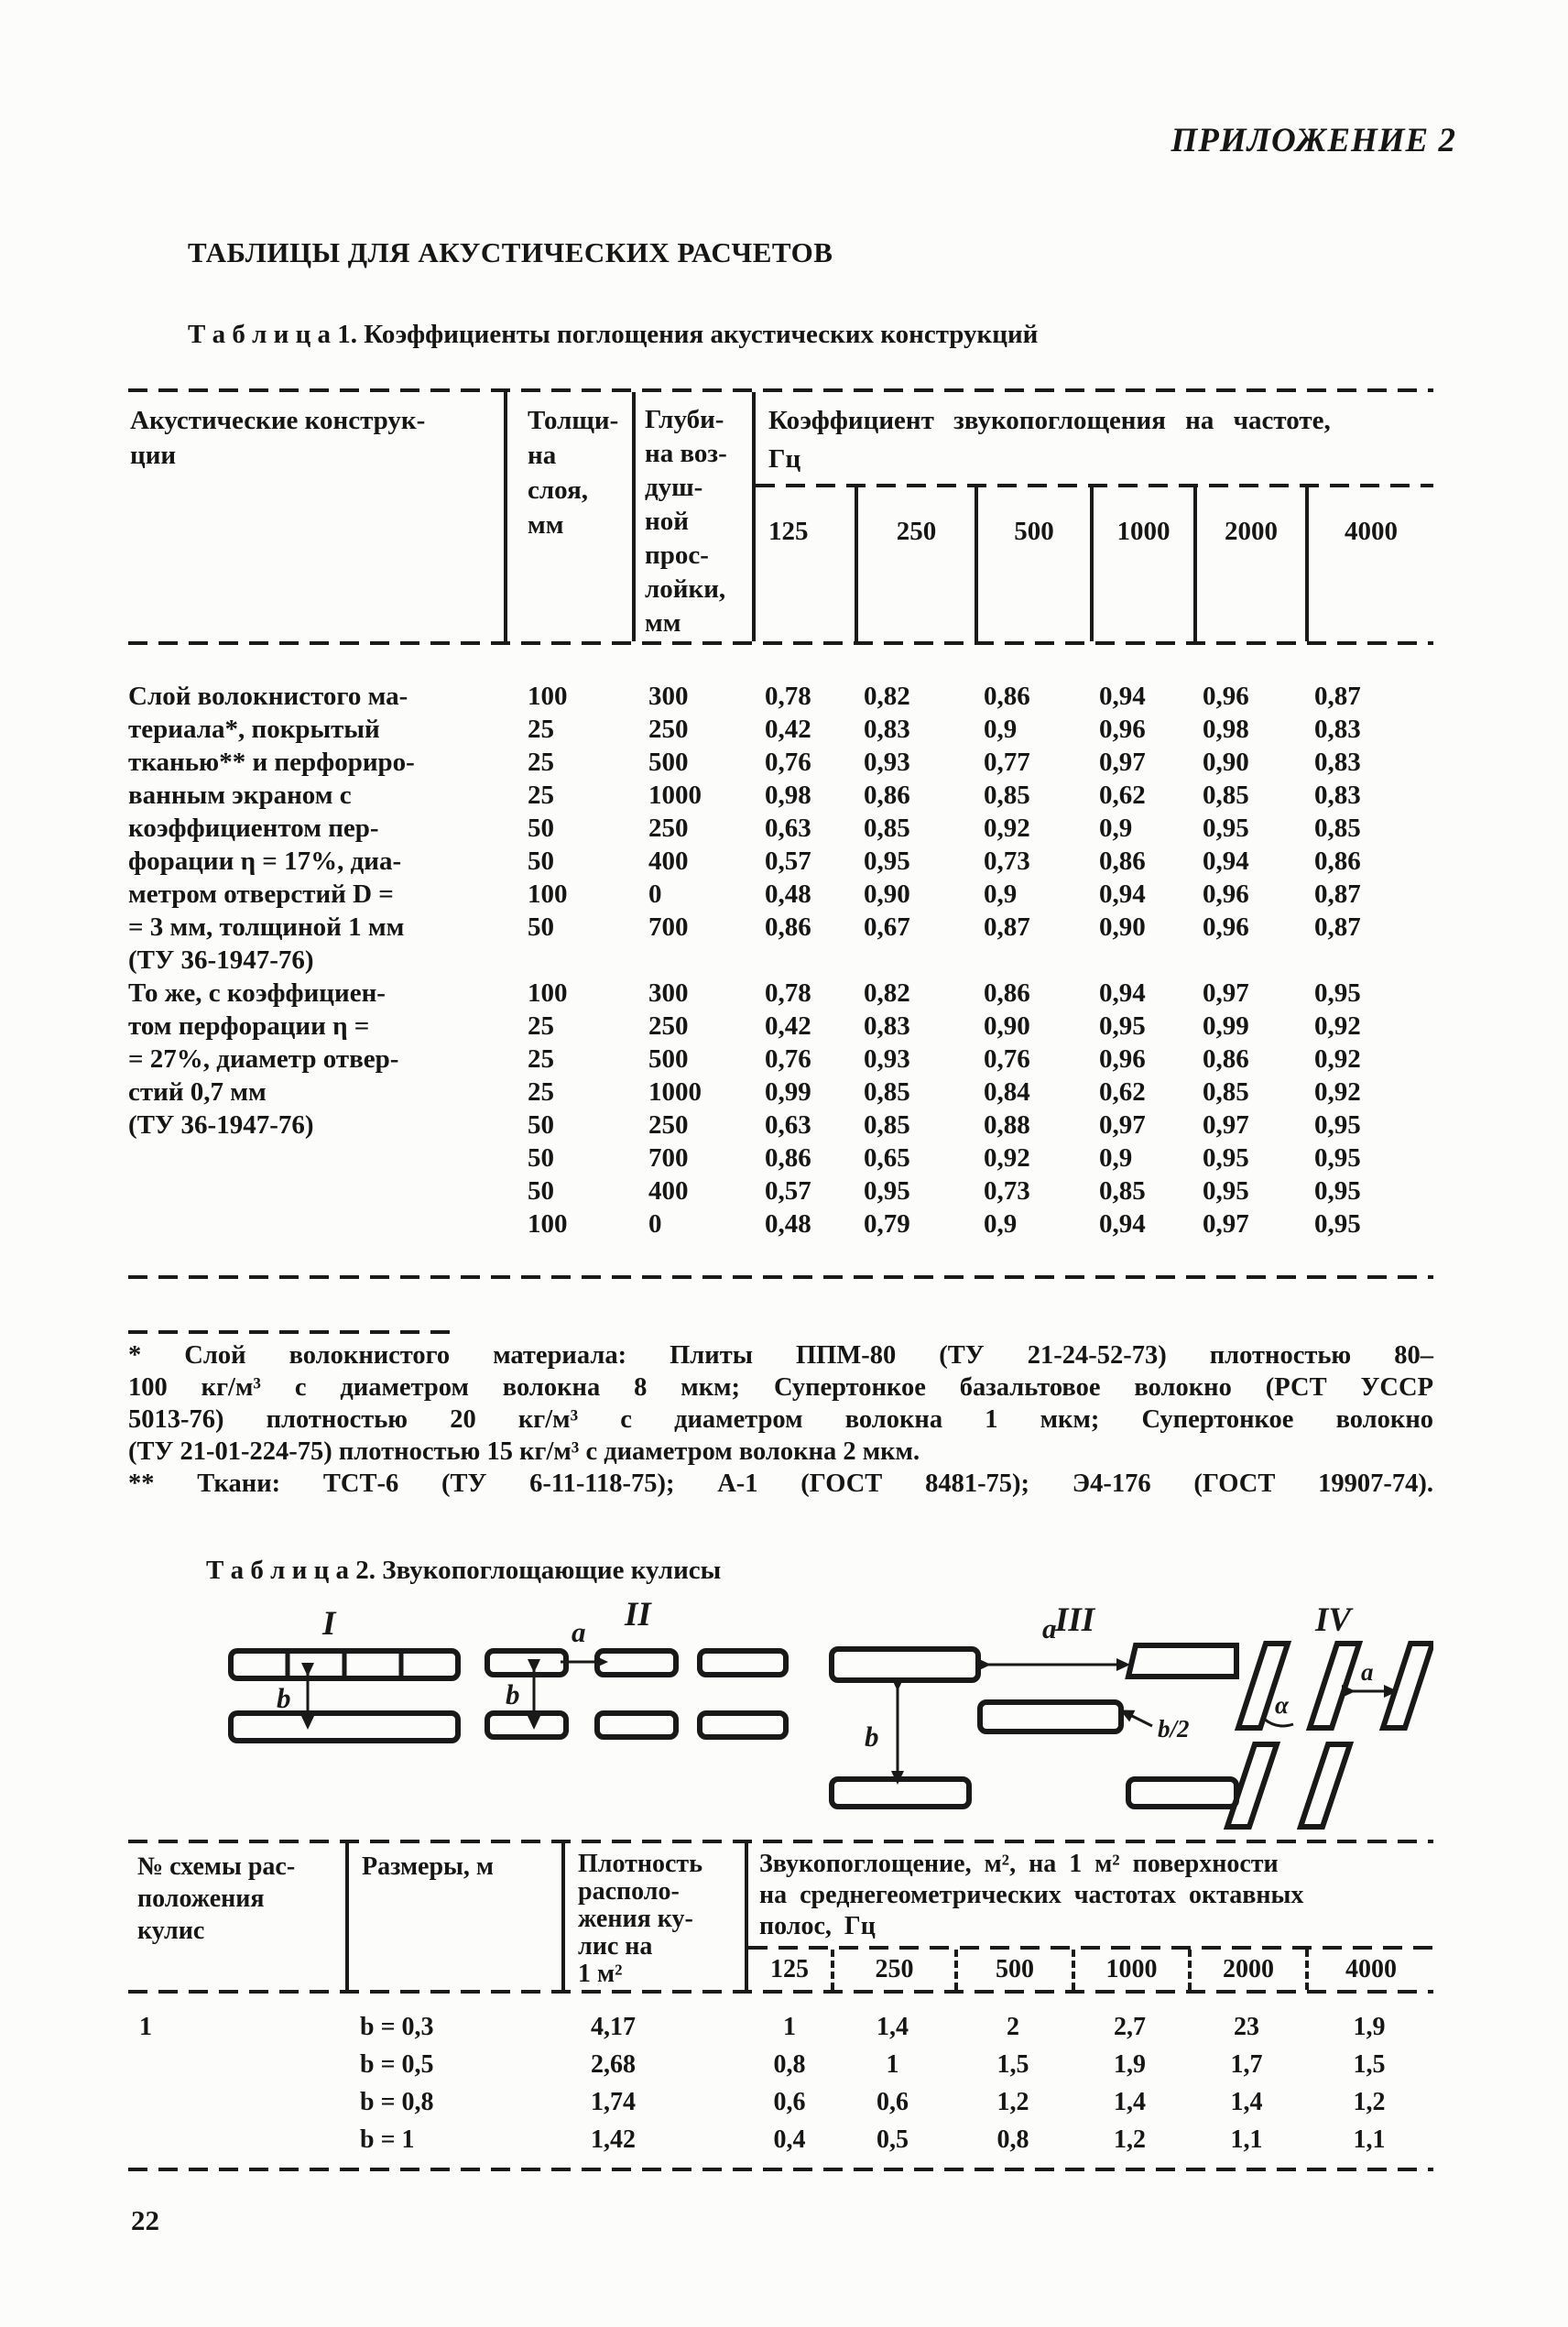 The width and height of the screenshot is (1568, 2327). Describe the element at coordinates (893, 2139) in the screenshot. I see `absorption-area-value: 0,5` at that location.